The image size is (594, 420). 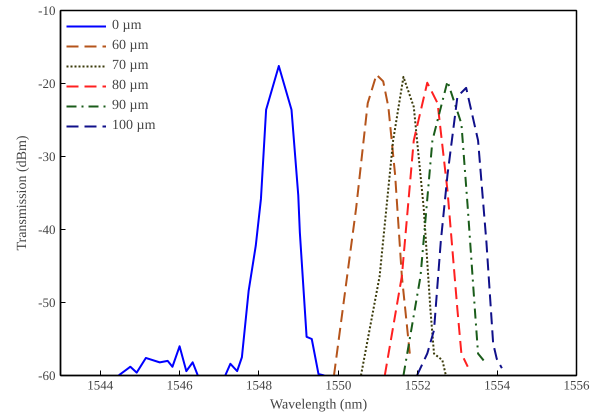 What do you see at coordinates (47, 156) in the screenshot?
I see `y-tick-label: -30` at bounding box center [47, 156].